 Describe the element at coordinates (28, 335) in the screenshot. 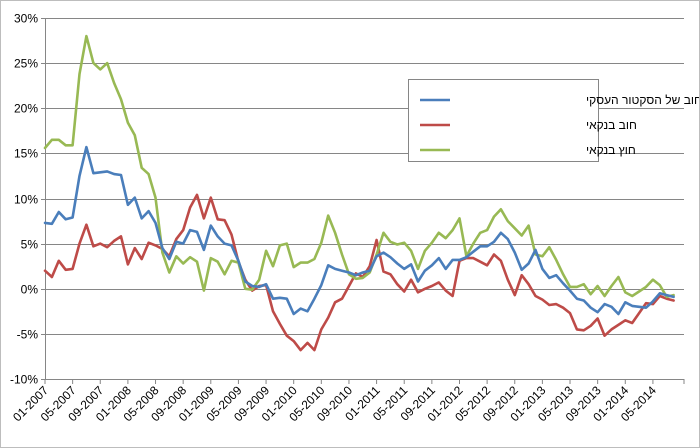

I see `y-tick-label: -5%` at that location.